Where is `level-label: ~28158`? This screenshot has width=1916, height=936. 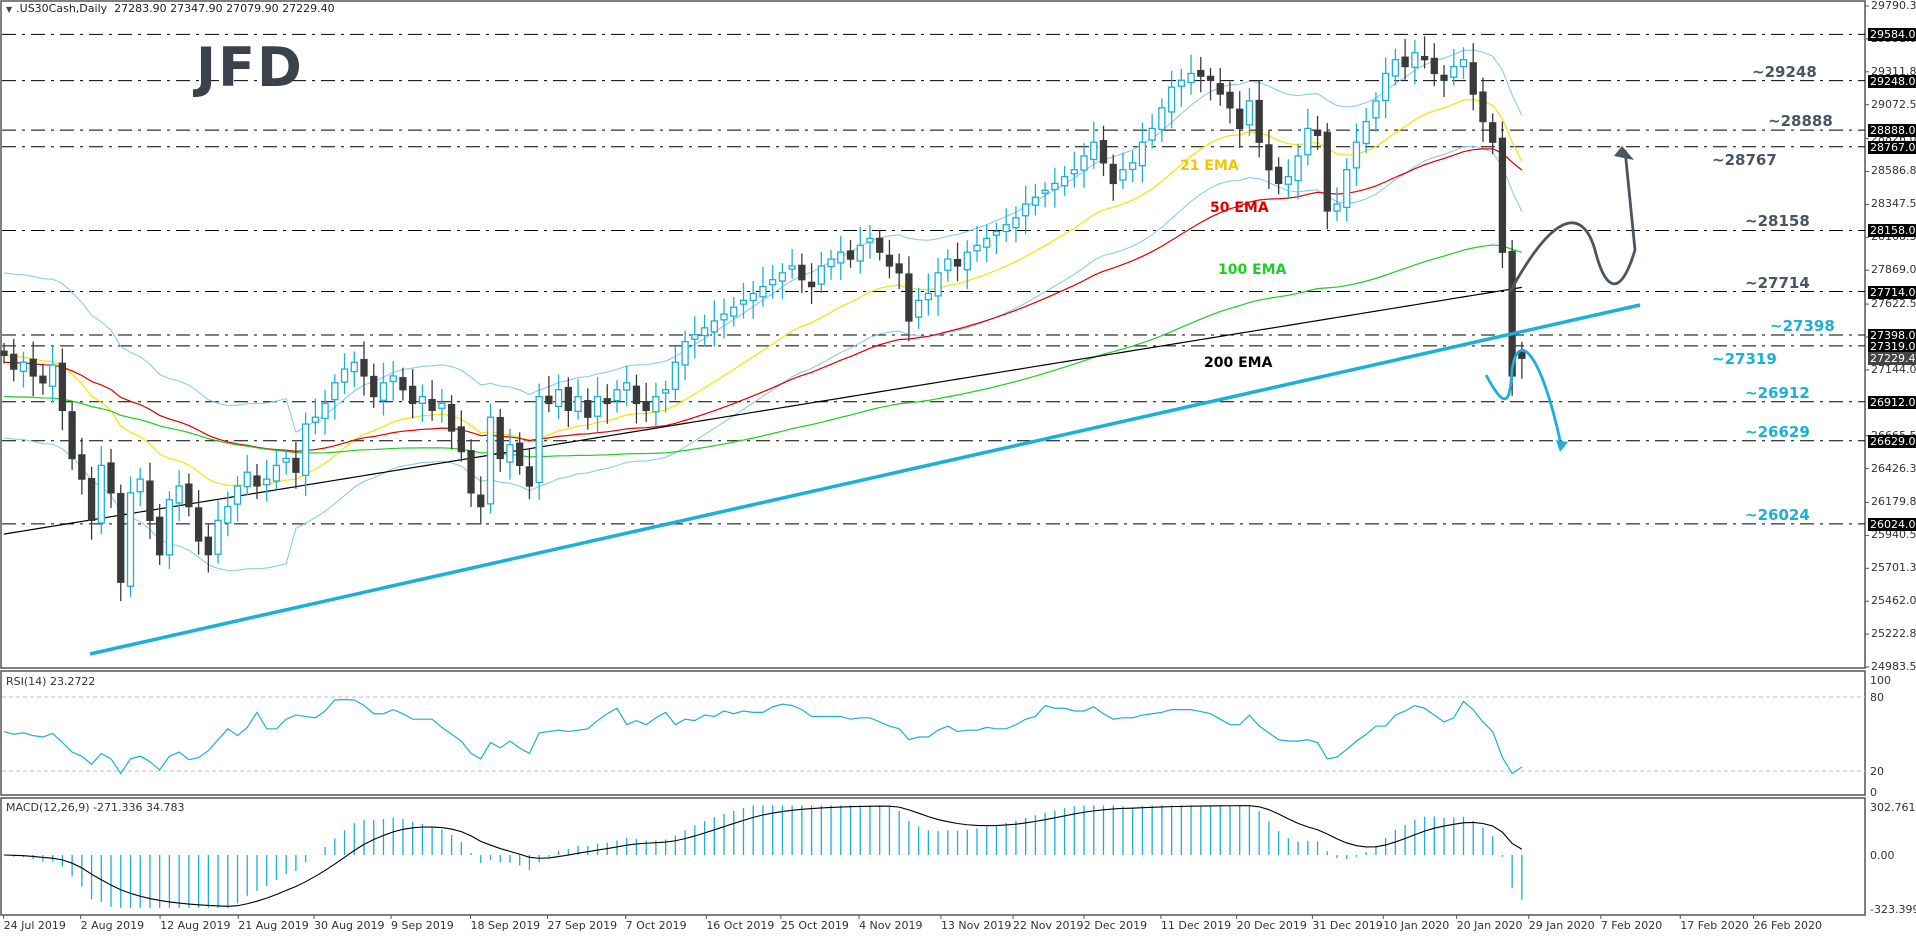 level-label: ~28158 is located at coordinates (1777, 221).